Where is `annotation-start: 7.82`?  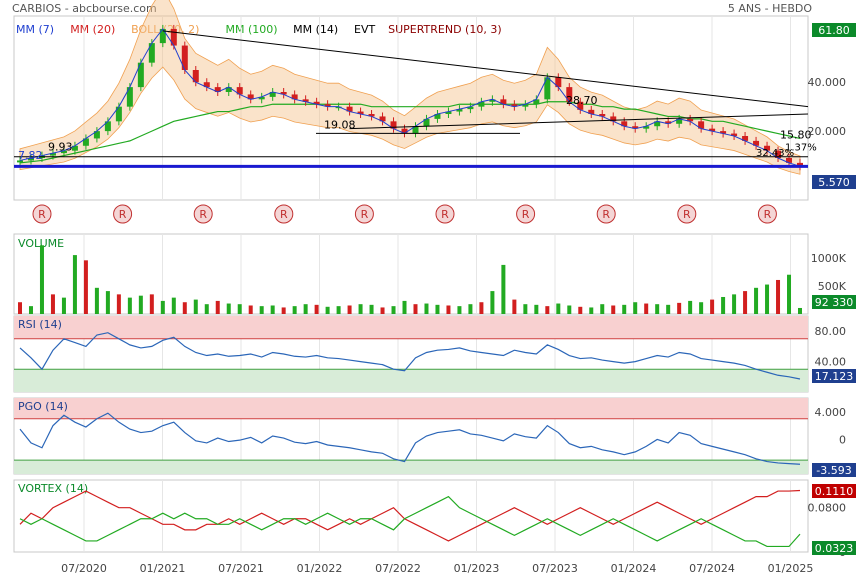 annotation-start: 7.82 is located at coordinates (30, 155).